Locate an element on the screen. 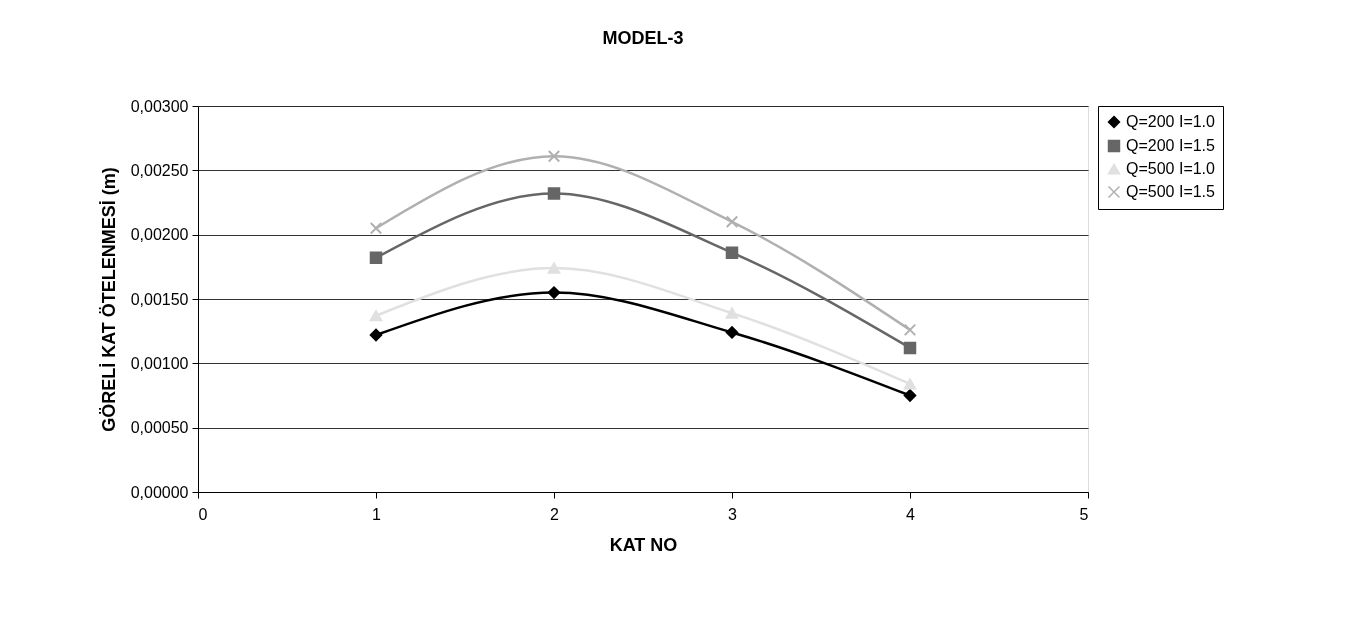 Image resolution: width=1350 pixels, height=637 pixels. x-tick-label: 3 is located at coordinates (733, 514).